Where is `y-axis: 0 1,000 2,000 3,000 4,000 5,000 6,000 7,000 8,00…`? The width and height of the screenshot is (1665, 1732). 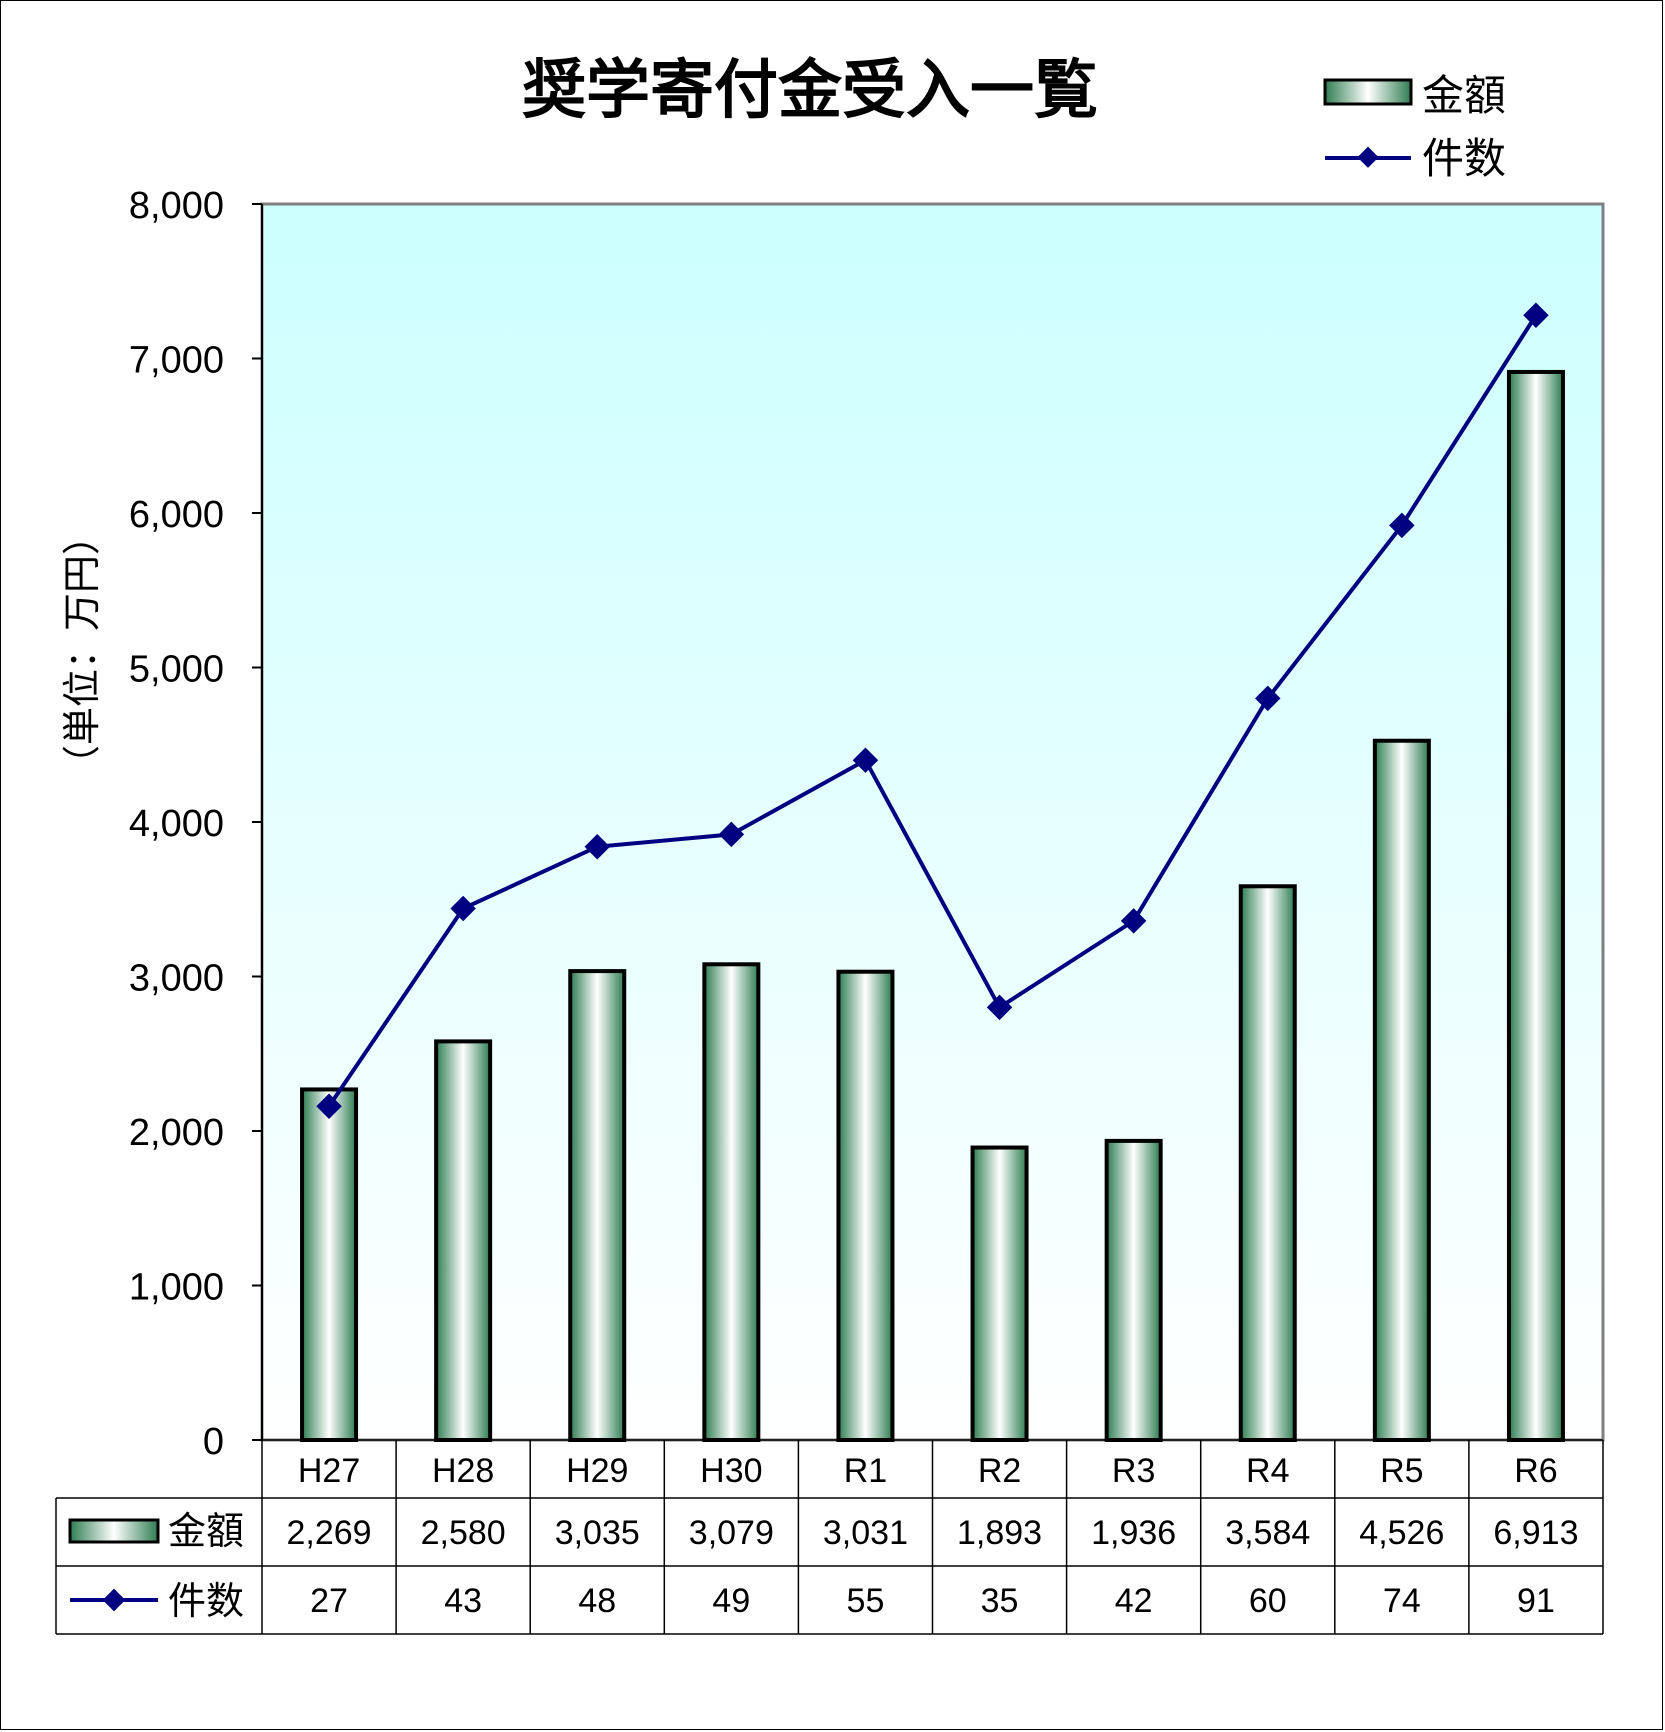
y-axis: 0 1,000 2,000 3,000 4,000 5,000 6,000 7,000 8,00… is located at coordinates (196, 824).